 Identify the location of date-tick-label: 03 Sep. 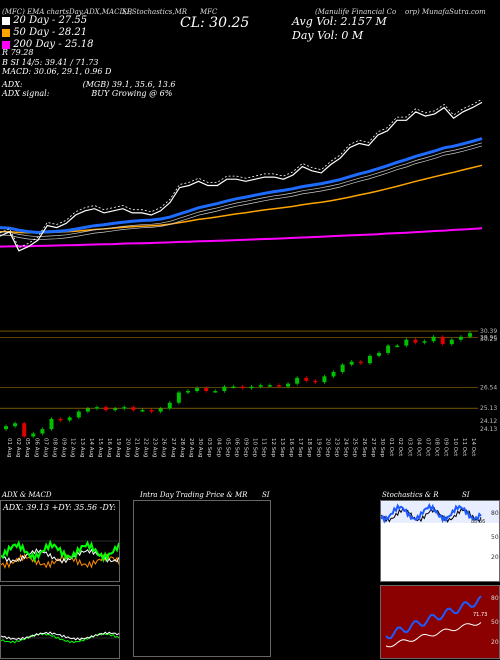
(209, 448).